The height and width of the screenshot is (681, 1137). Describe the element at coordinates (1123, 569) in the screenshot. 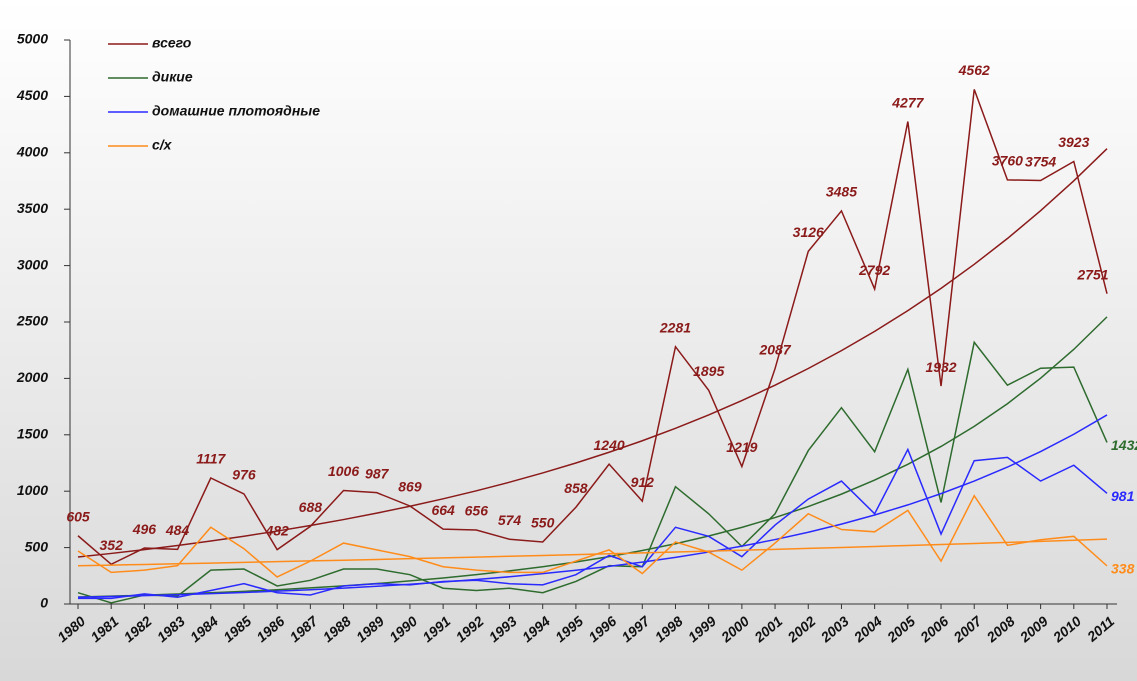

I see `data-label: 338` at that location.